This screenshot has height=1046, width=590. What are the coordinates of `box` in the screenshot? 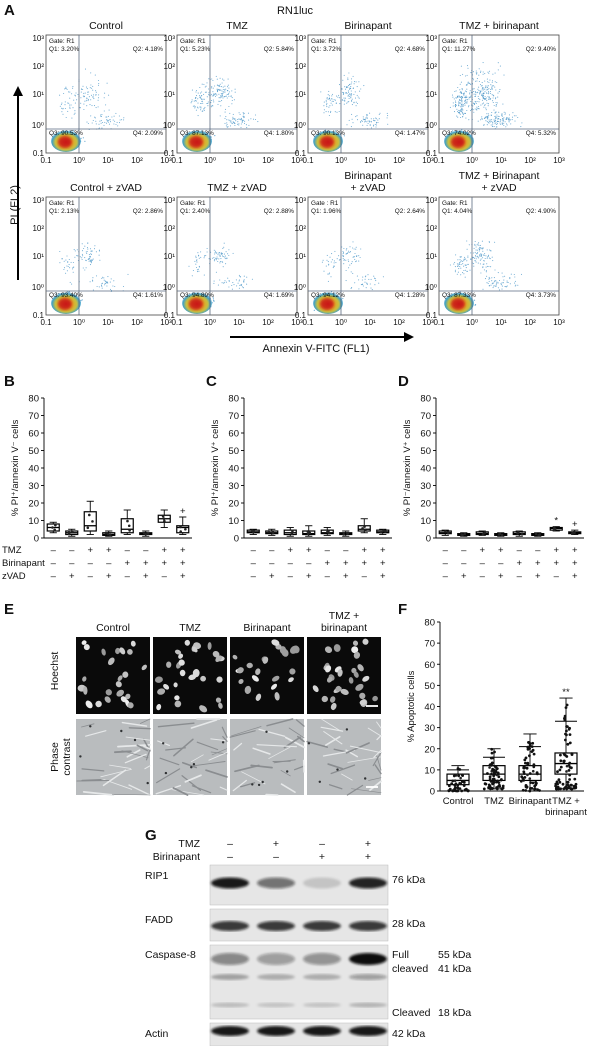 It's located at (183, 529).